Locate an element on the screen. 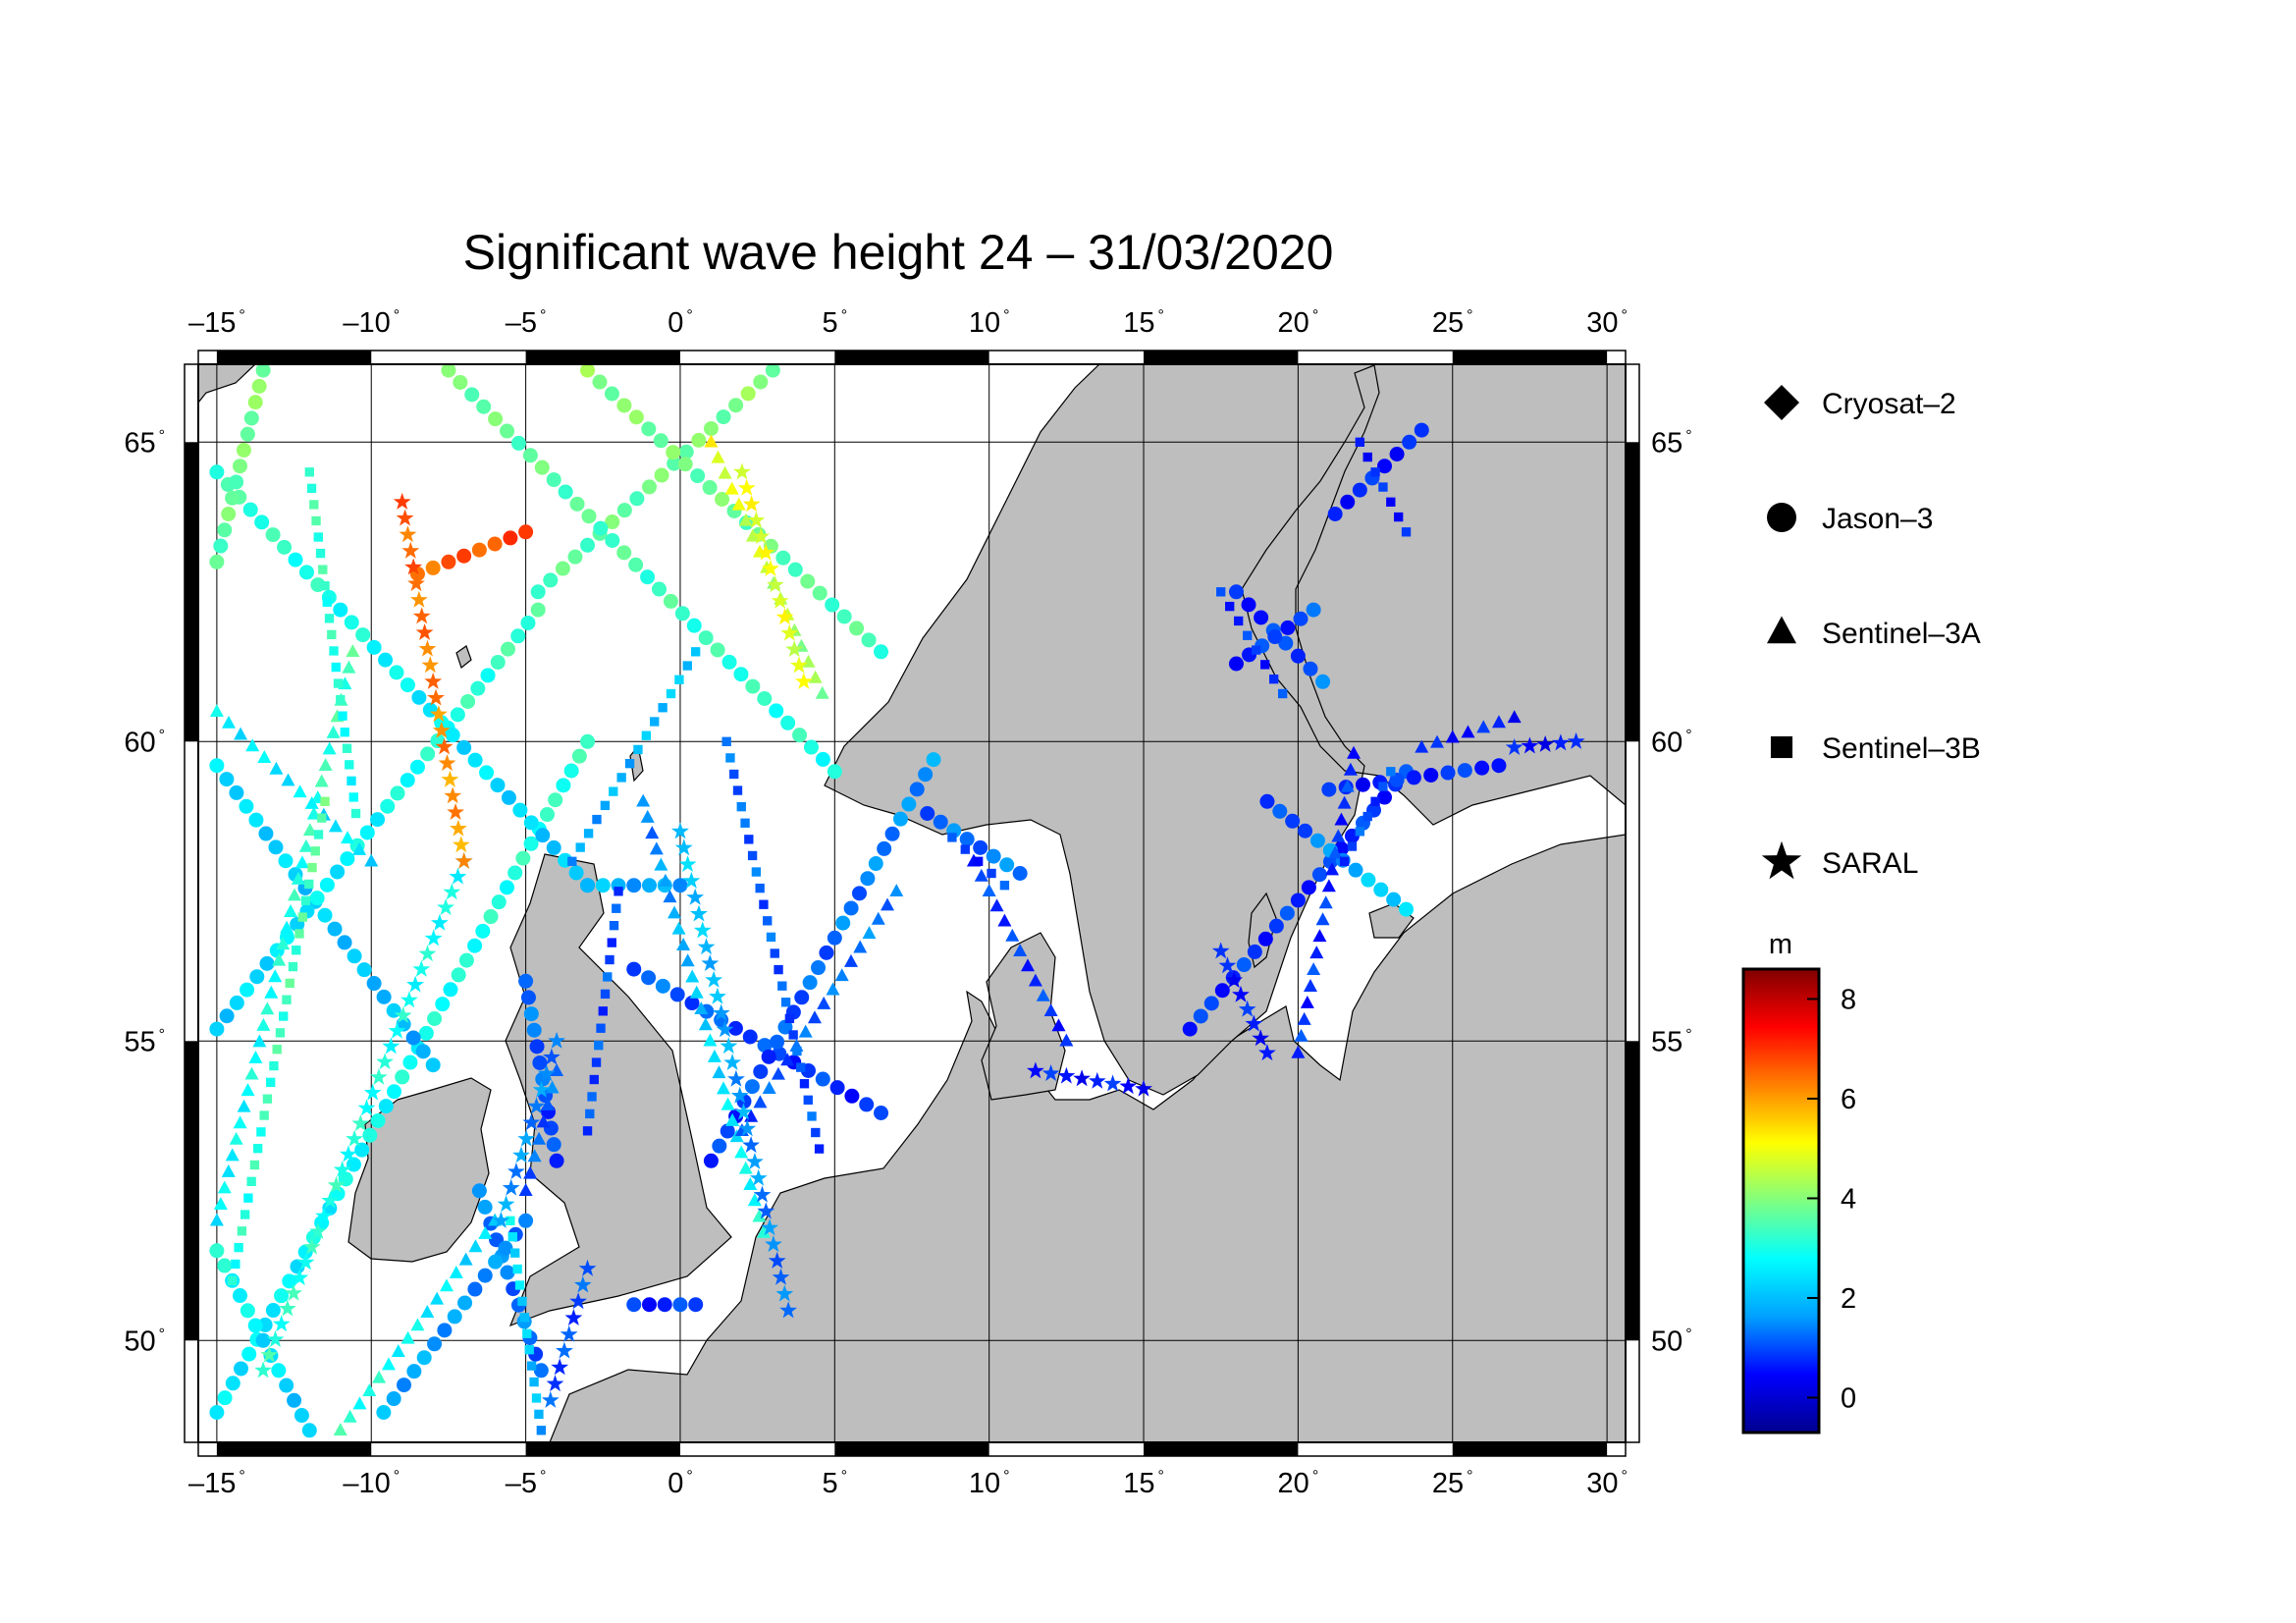  lon-tick-label-top: –15 ° is located at coordinates (217, 323).